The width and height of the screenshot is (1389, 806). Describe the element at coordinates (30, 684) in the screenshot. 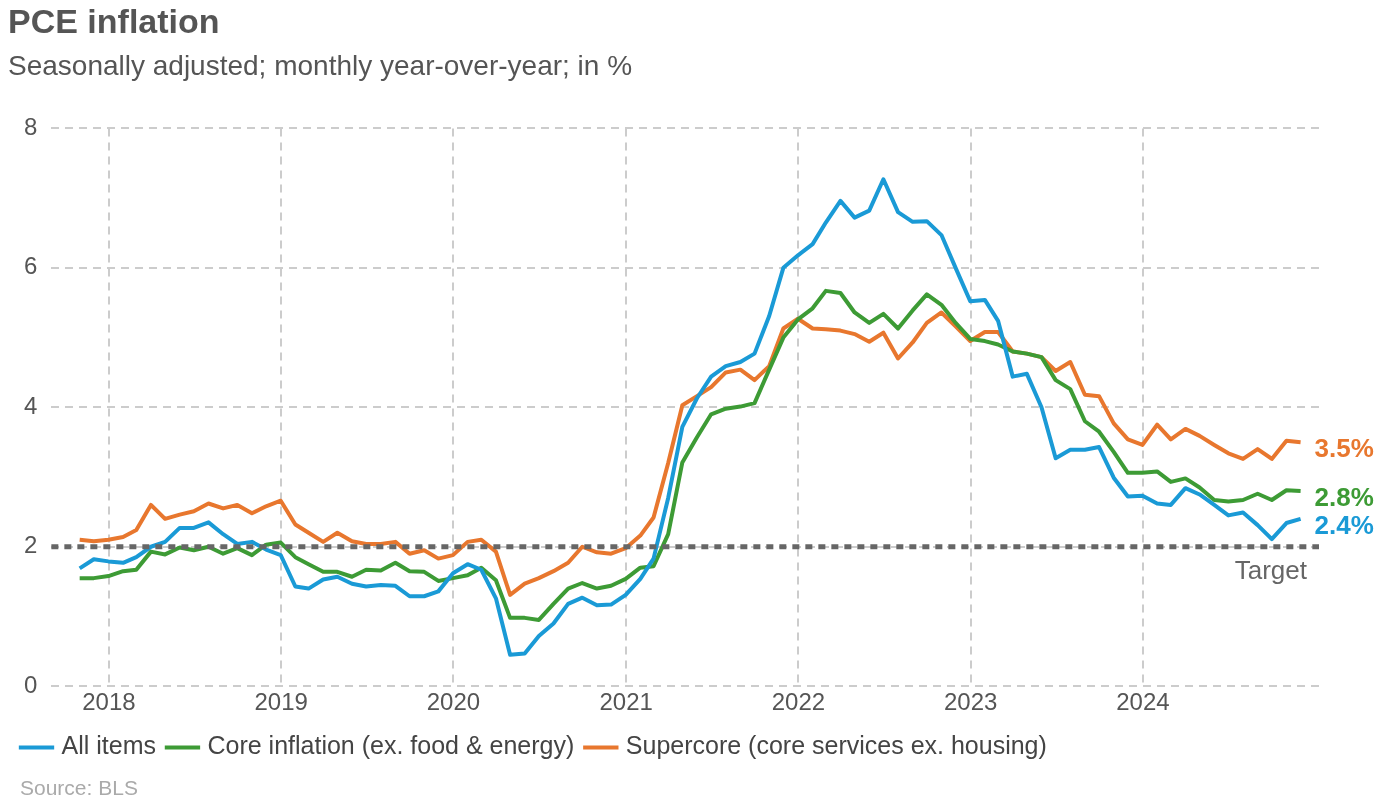

I see `y-tick-label: 0` at that location.